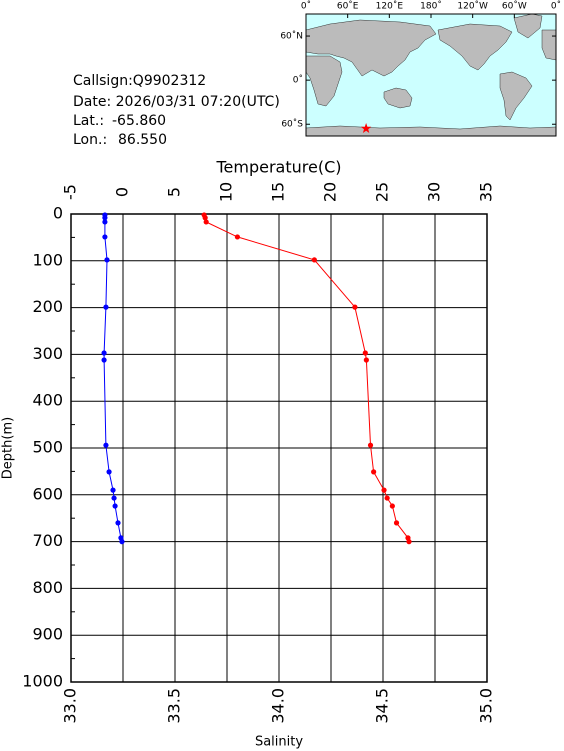 This screenshot has width=564, height=751. What do you see at coordinates (139, 81) in the screenshot?
I see `callsign: Callsign:Q9902312` at bounding box center [139, 81].